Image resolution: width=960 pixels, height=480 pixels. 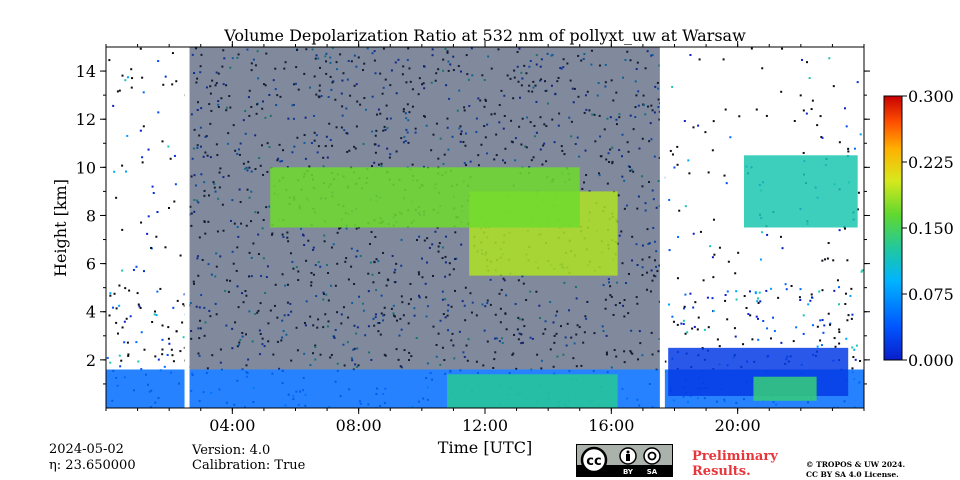 What do you see at coordinates (856, 464) in the screenshot?
I see `copyright-line: © TROPOS & UW 2024.` at bounding box center [856, 464].